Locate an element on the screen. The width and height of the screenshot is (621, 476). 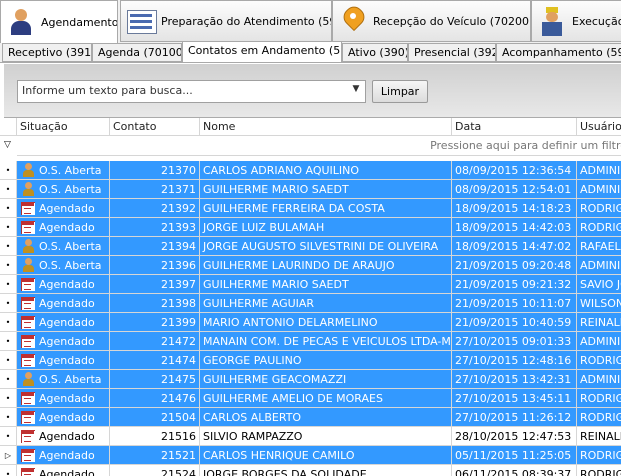
grid-cell: WILSON is located at coordinates (599, 303).